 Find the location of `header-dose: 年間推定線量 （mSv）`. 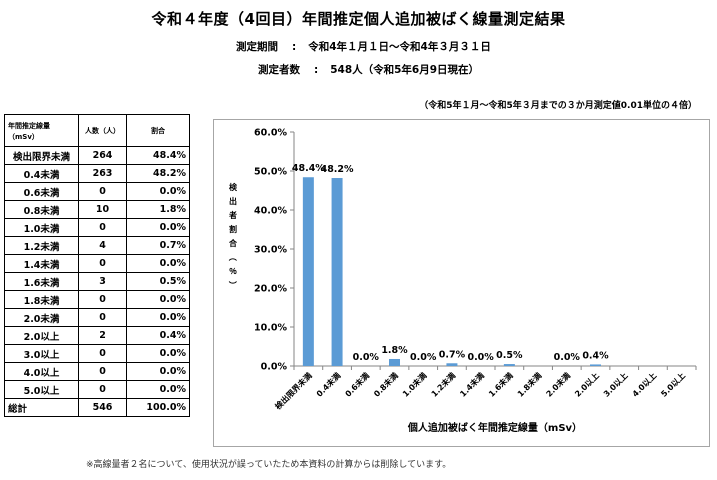

header-dose: 年間推定線量 （mSv） is located at coordinates (41, 130).